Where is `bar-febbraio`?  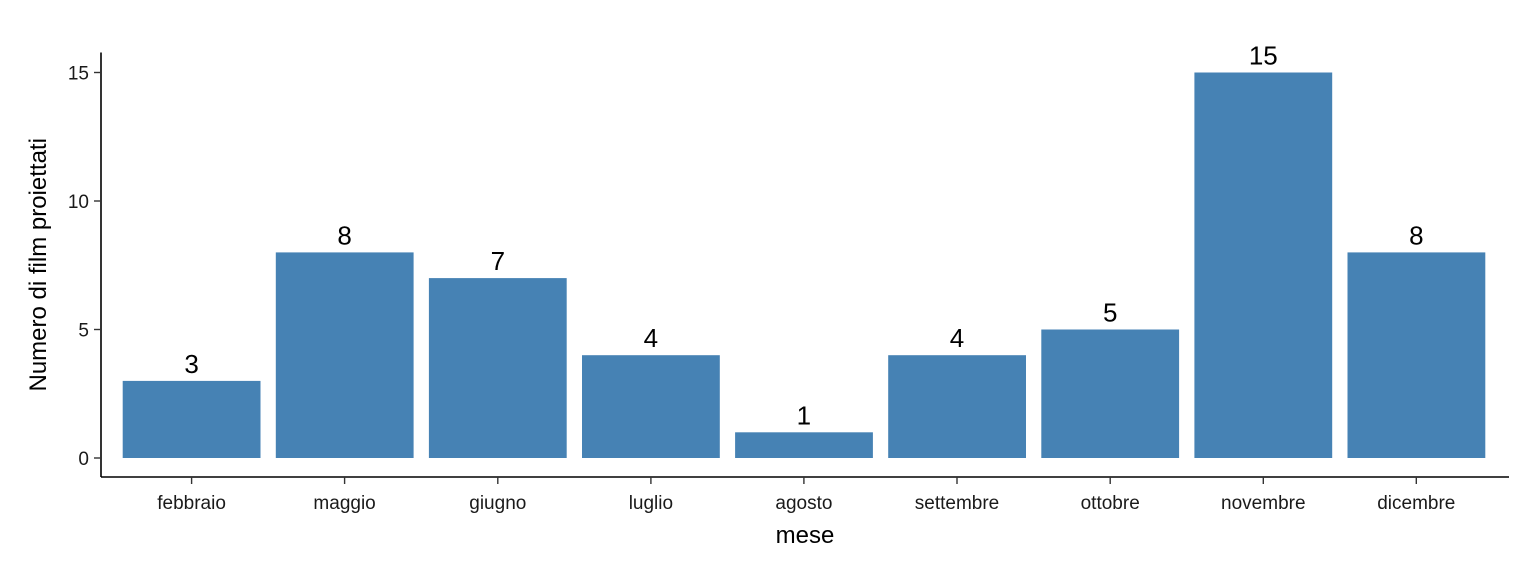
bar-febbraio is located at coordinates (191, 419).